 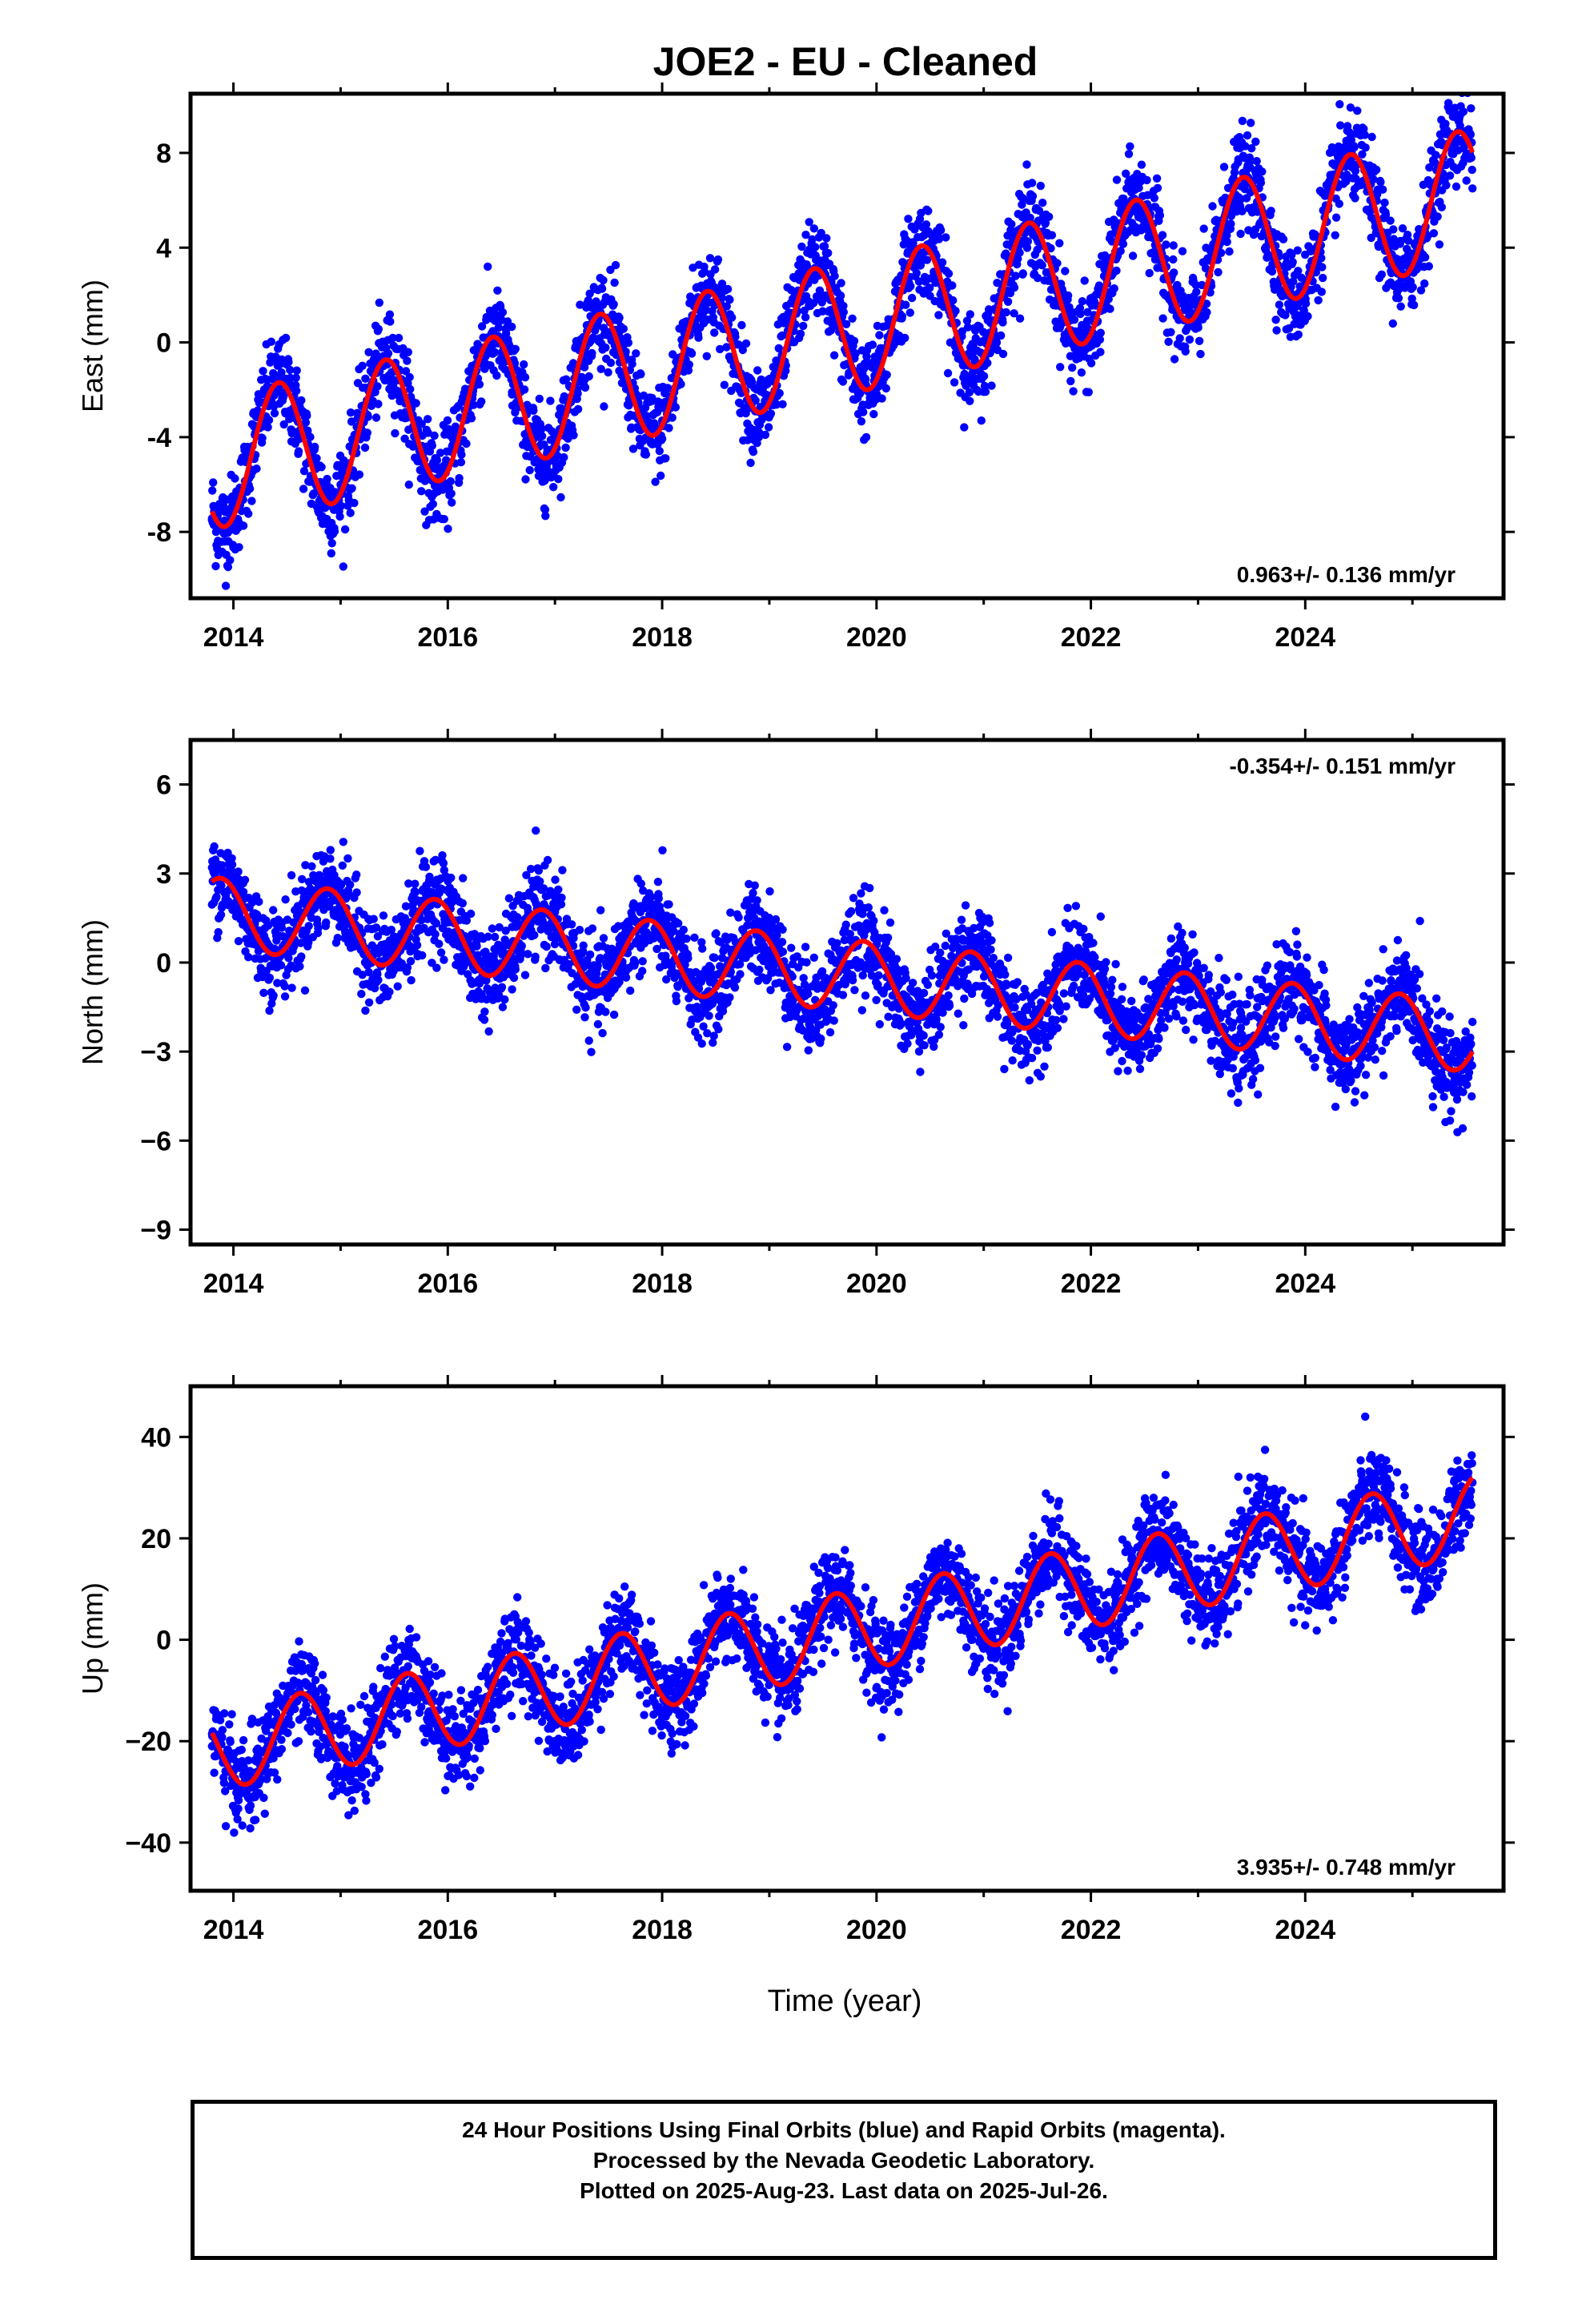 I want to click on y-tick-label: -4, so click(x=159, y=438).